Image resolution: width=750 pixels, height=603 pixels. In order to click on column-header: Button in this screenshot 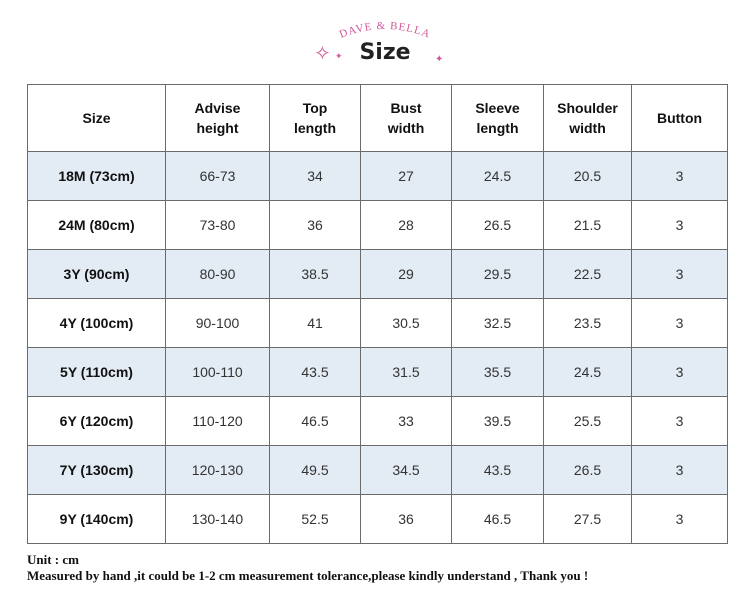, I will do `click(679, 118)`.